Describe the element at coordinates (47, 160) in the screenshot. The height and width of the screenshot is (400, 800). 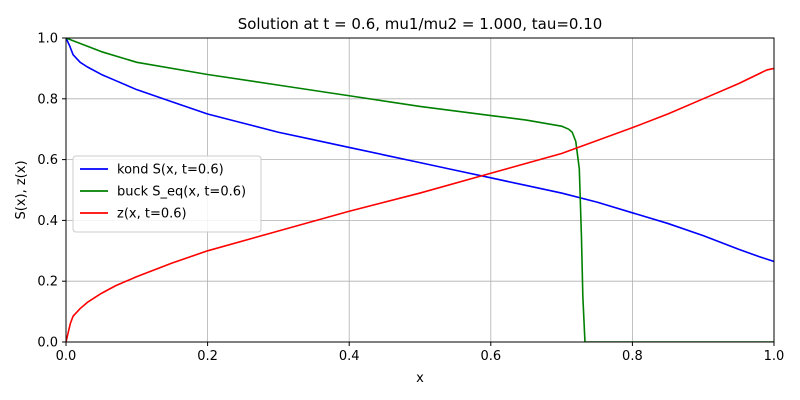
I see `y-tick-label: 0.6` at that location.